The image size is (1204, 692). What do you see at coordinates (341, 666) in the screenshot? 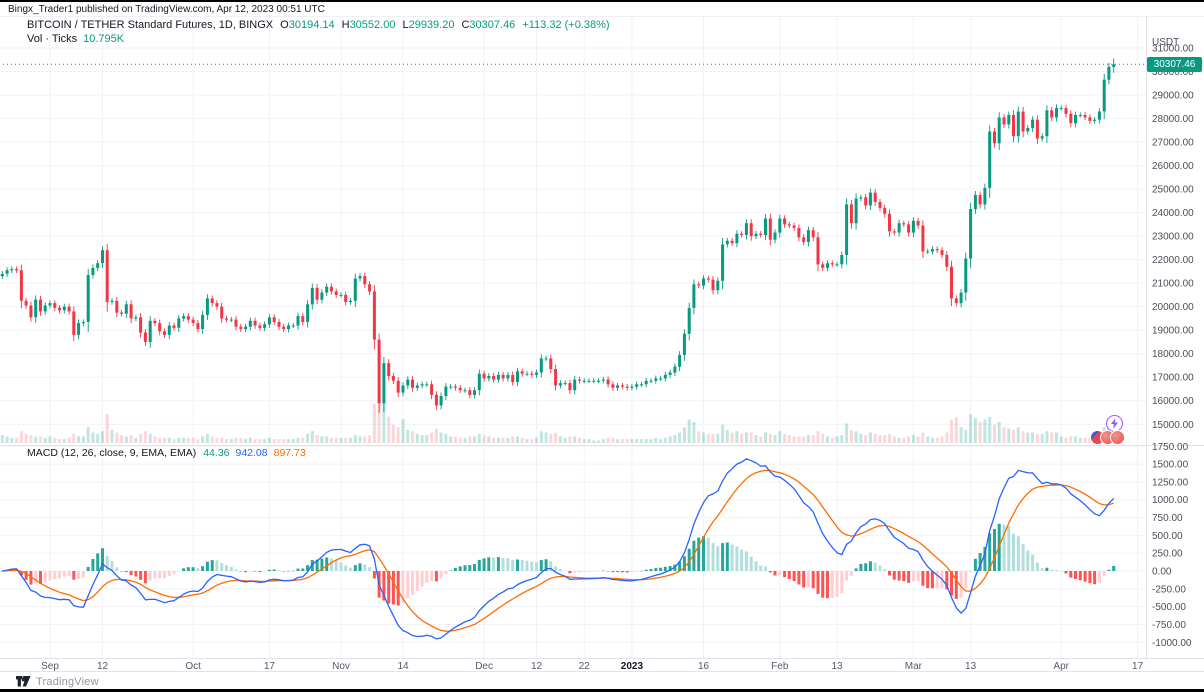
I see `svg-text: Nov` at bounding box center [341, 666].